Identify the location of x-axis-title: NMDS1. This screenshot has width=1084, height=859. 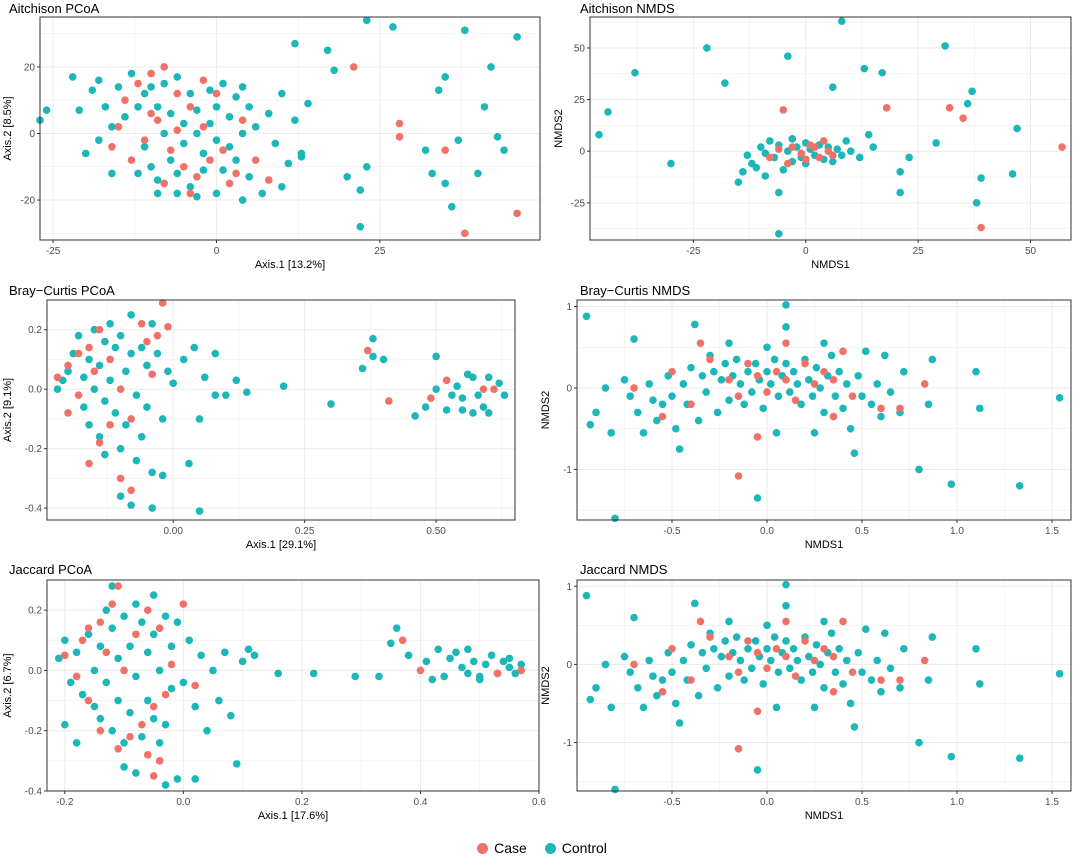
(824, 545).